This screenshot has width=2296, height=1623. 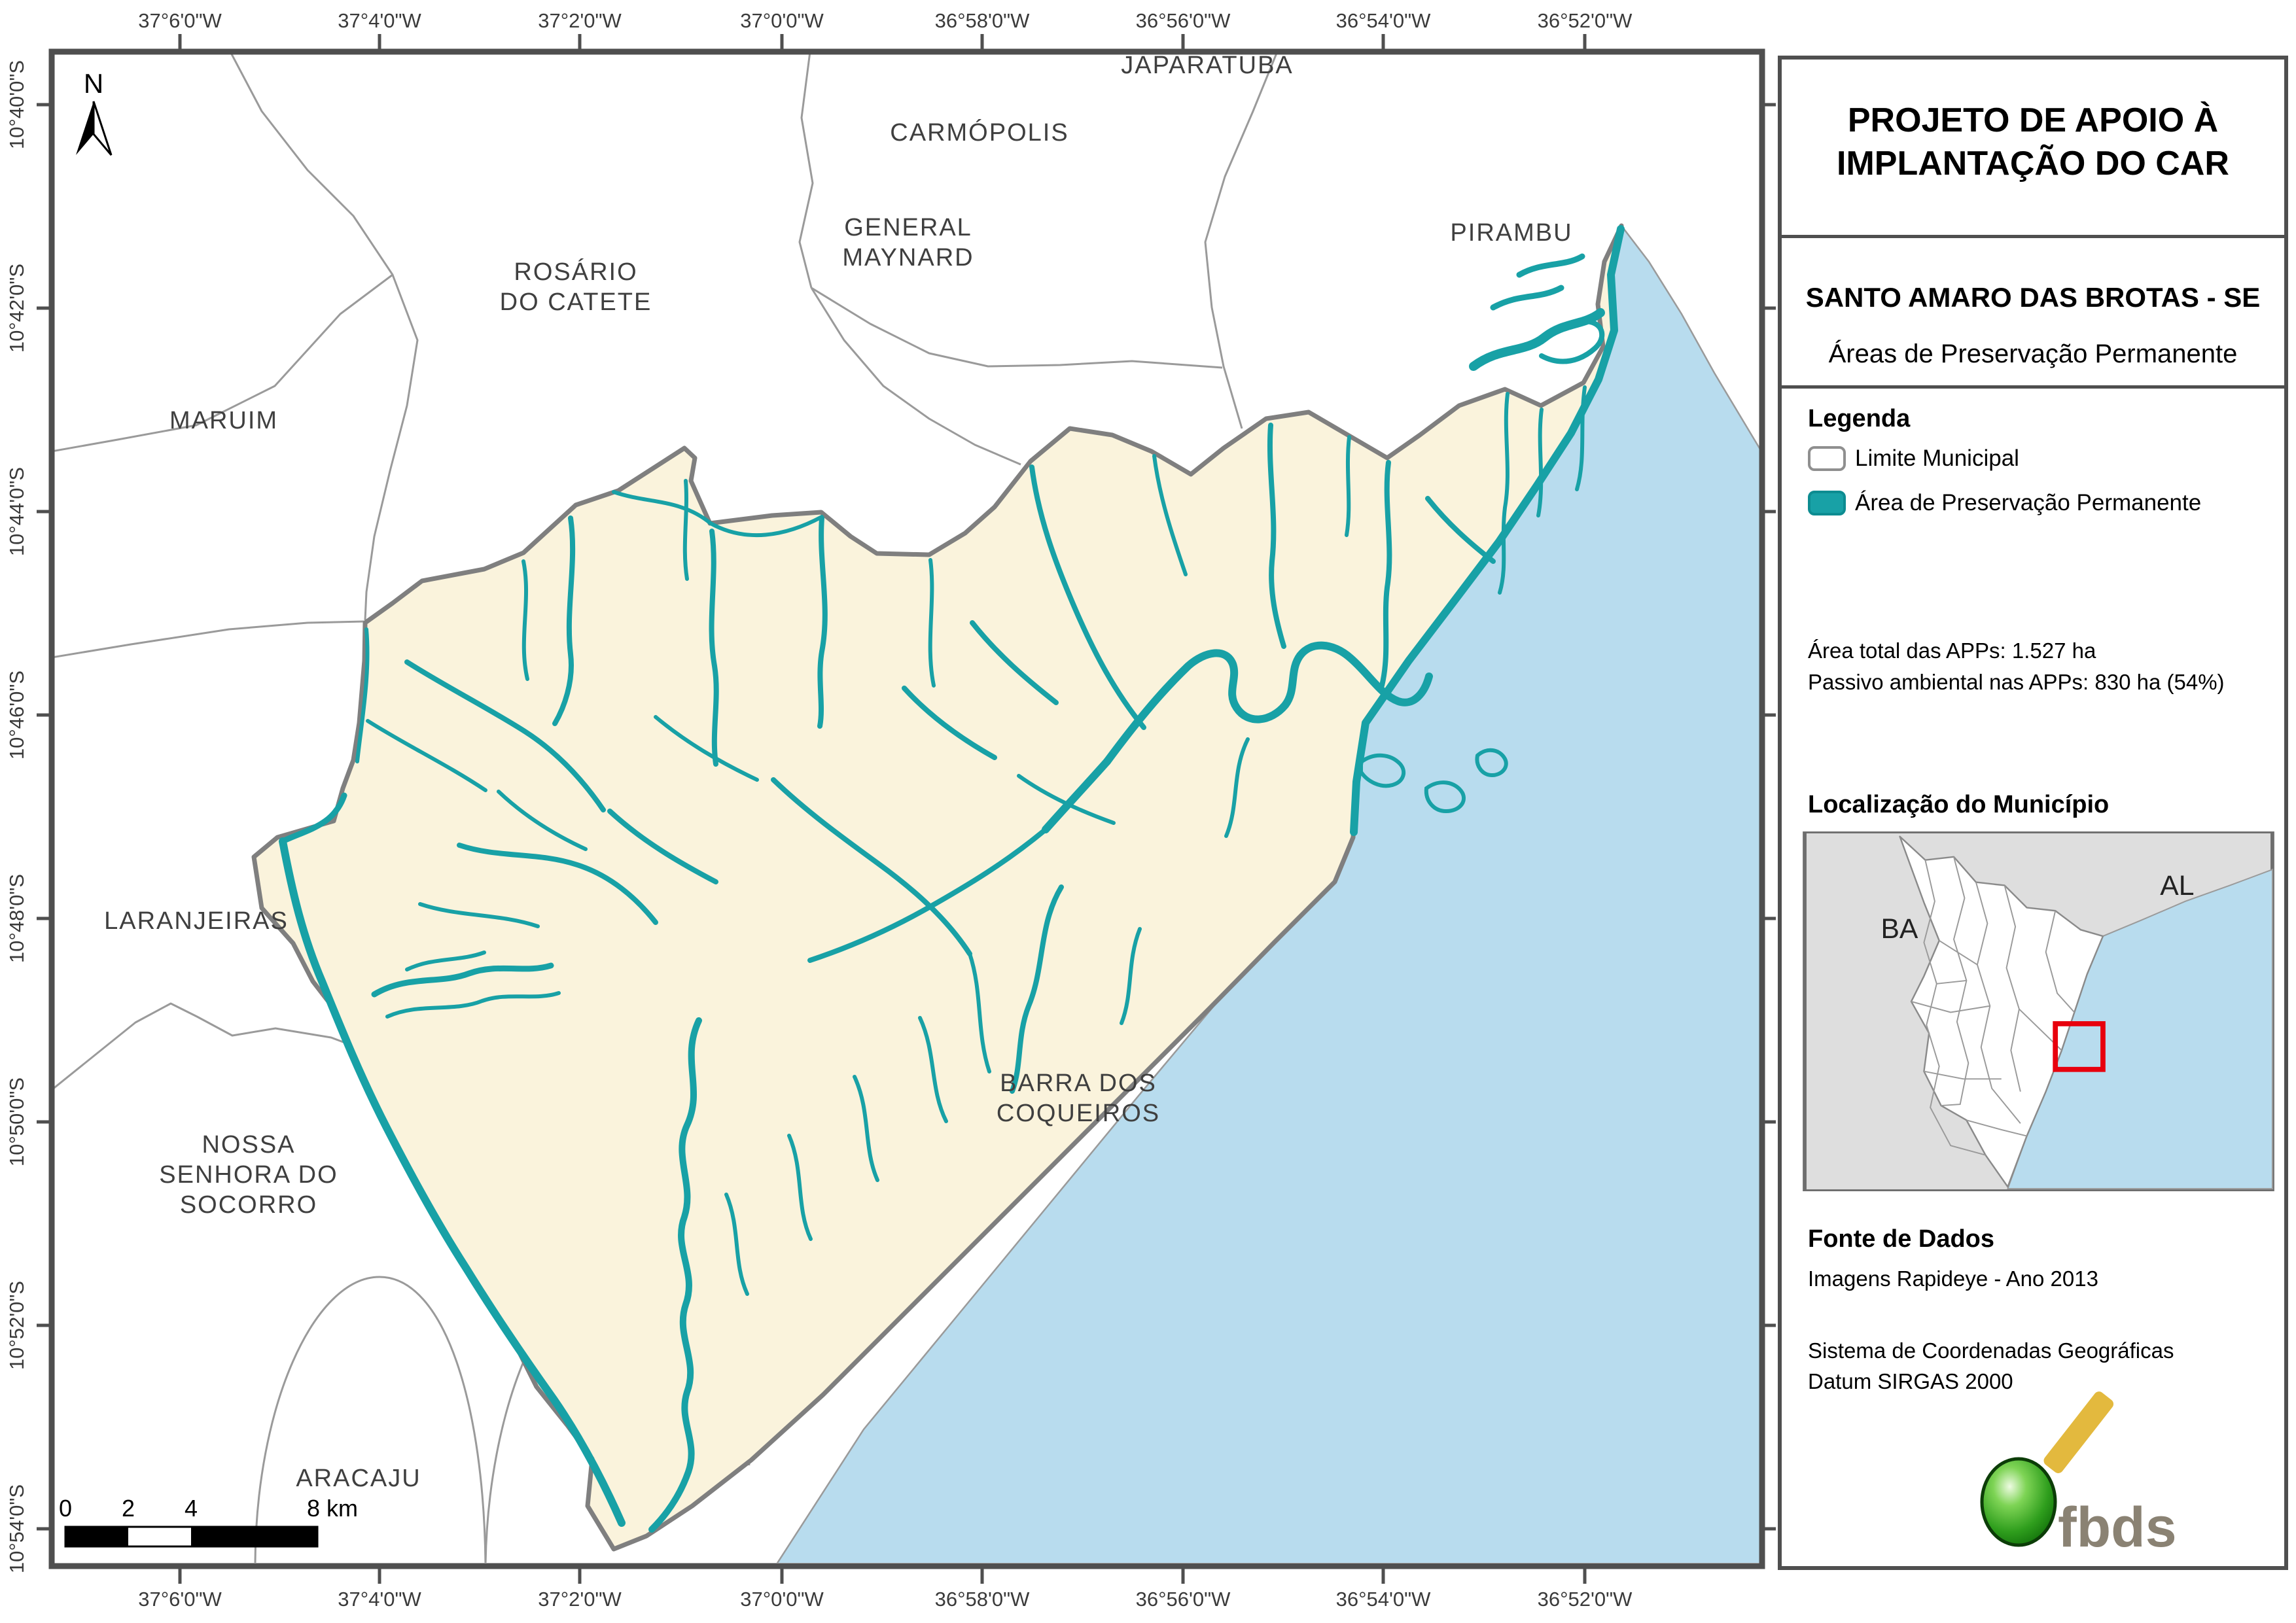 I want to click on inset-label-ba: BA, so click(x=1899, y=929).